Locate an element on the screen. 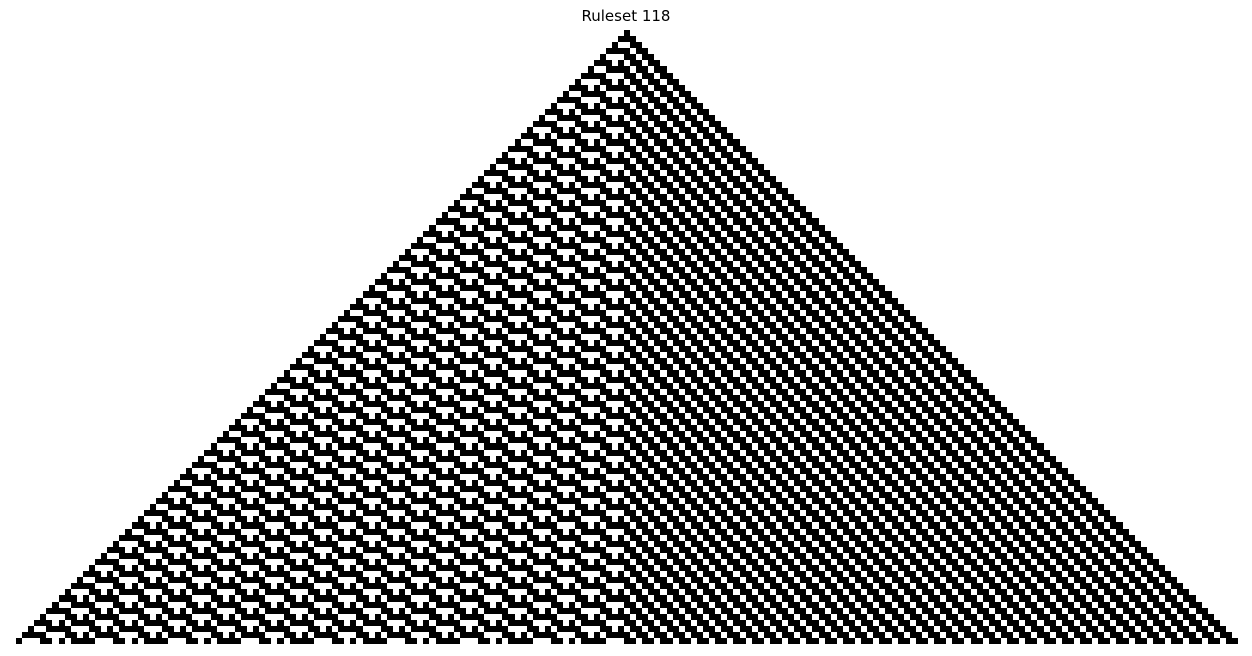 Image resolution: width=1252 pixels, height=656 pixels. figure-title: Ruleset 118 is located at coordinates (626, 16).